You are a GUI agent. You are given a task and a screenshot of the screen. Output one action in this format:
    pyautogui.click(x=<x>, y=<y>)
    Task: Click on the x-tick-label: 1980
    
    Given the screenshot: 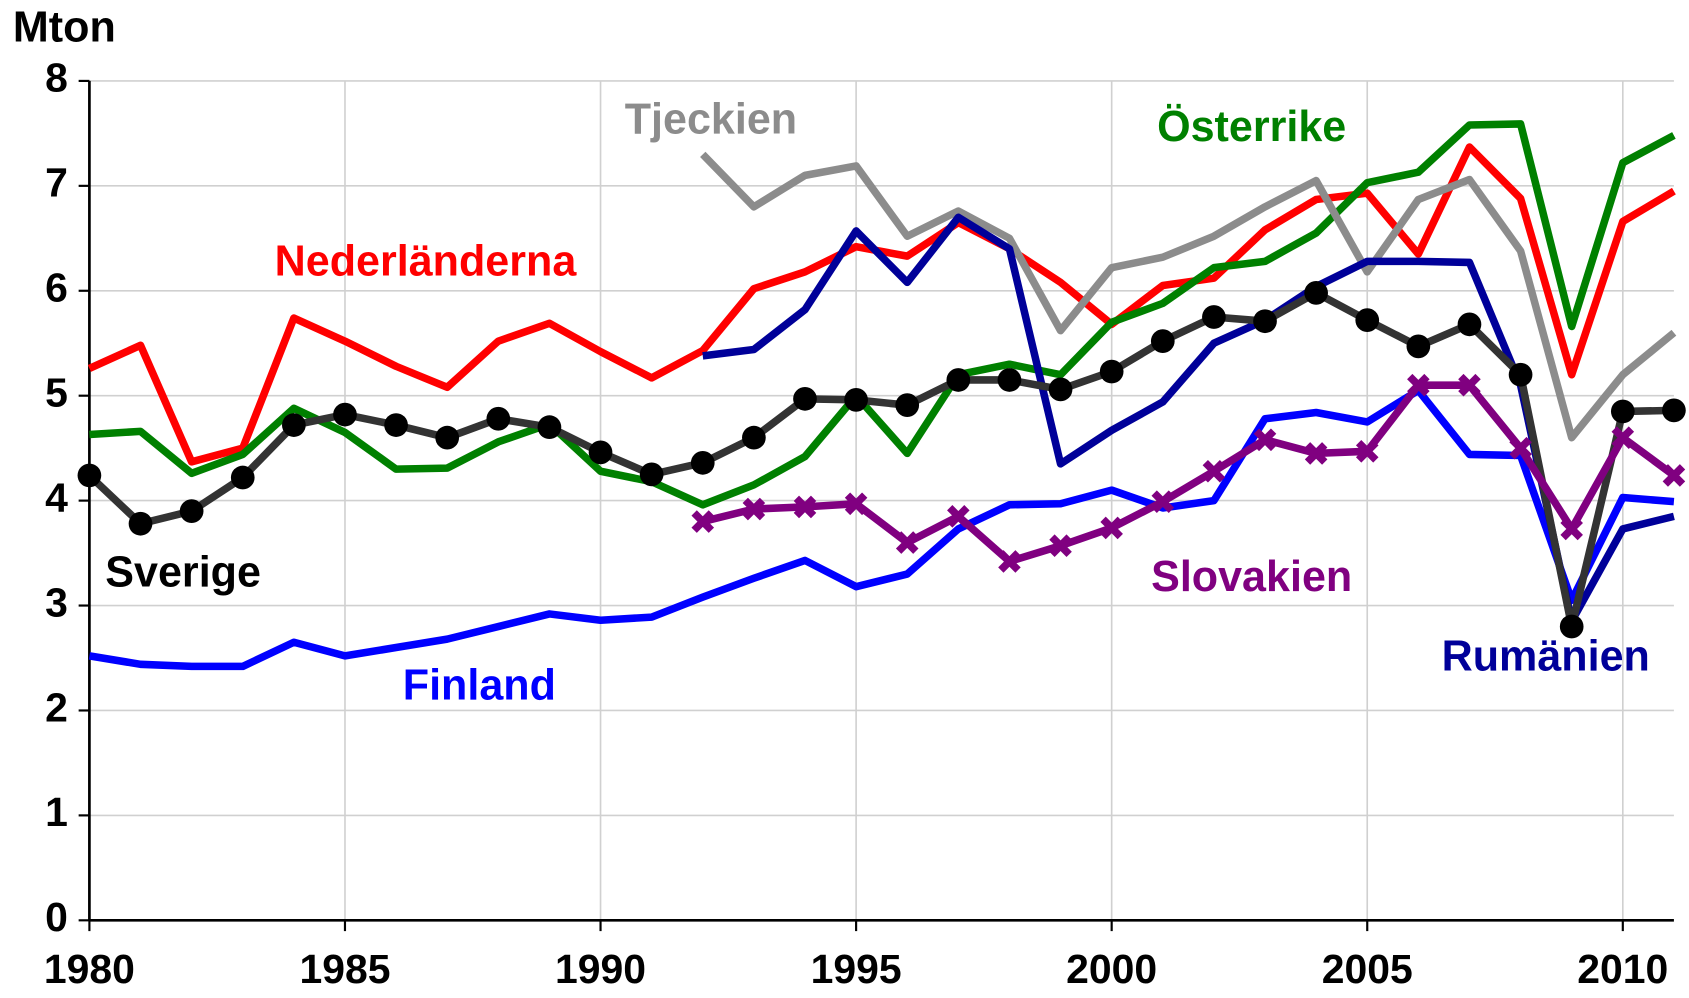 What is the action you would take?
    pyautogui.click(x=89, y=969)
    